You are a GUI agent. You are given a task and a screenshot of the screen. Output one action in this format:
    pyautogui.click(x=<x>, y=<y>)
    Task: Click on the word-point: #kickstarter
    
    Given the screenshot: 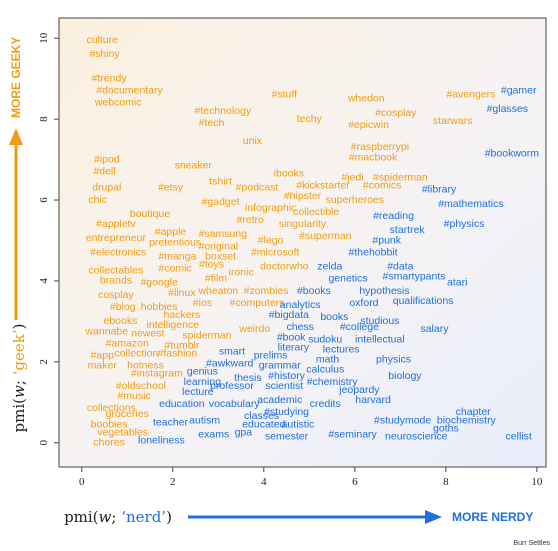 What is the action you would take?
    pyautogui.click(x=323, y=186)
    